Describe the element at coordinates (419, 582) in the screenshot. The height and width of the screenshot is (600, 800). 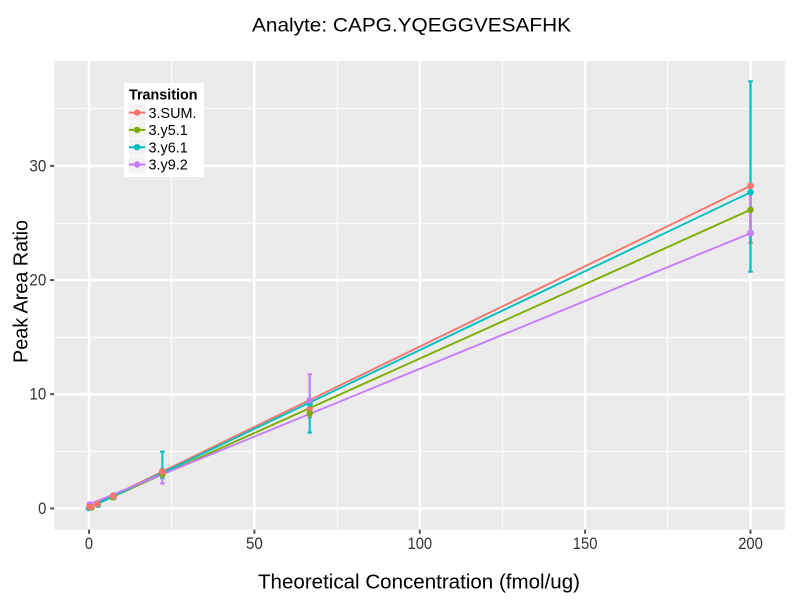
I see `svg-text:Theoretical Concentration (fmo: Theoretical Concentration (fmol/ug)` at that location.